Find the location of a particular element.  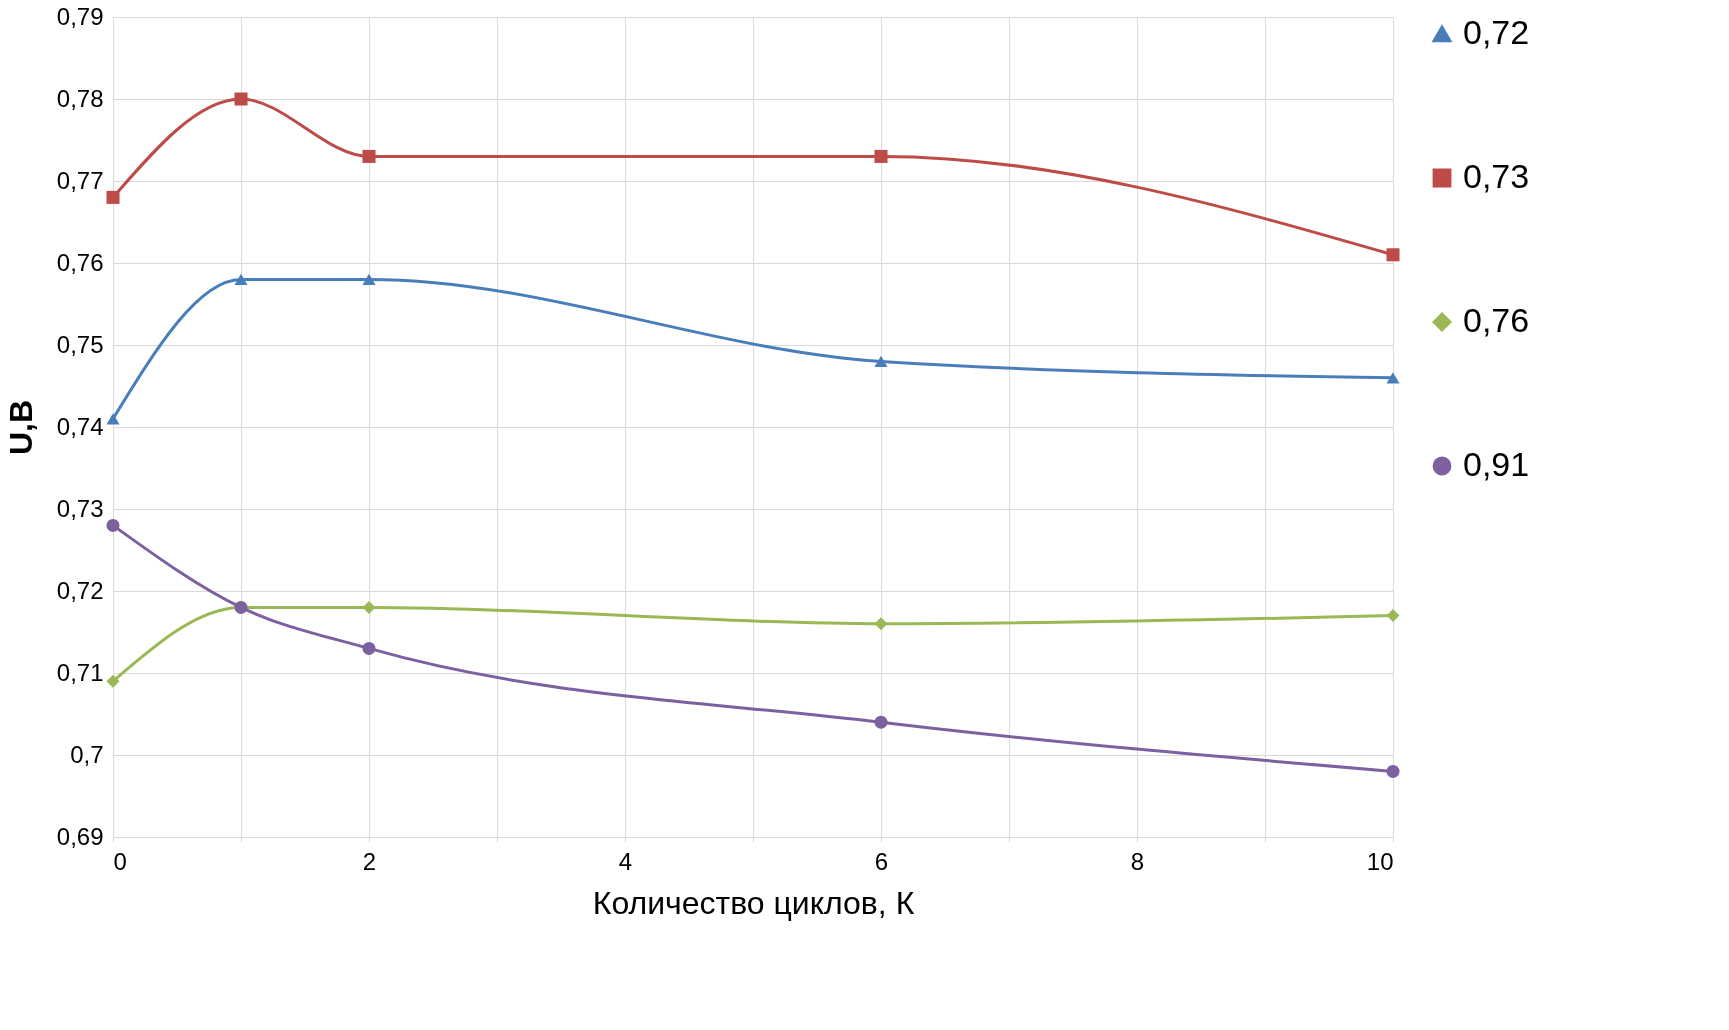

y-tick-label: 0,76 is located at coordinates (80, 262).